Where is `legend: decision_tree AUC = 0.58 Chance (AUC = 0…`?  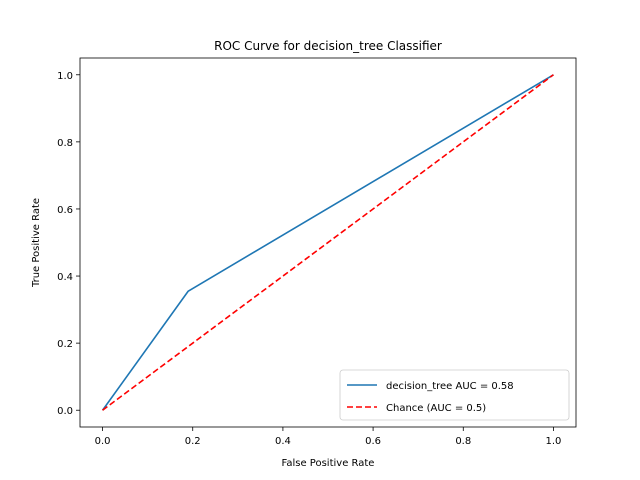 legend: decision_tree AUC = 0.58 Chance (AUC = 0… is located at coordinates (454, 395).